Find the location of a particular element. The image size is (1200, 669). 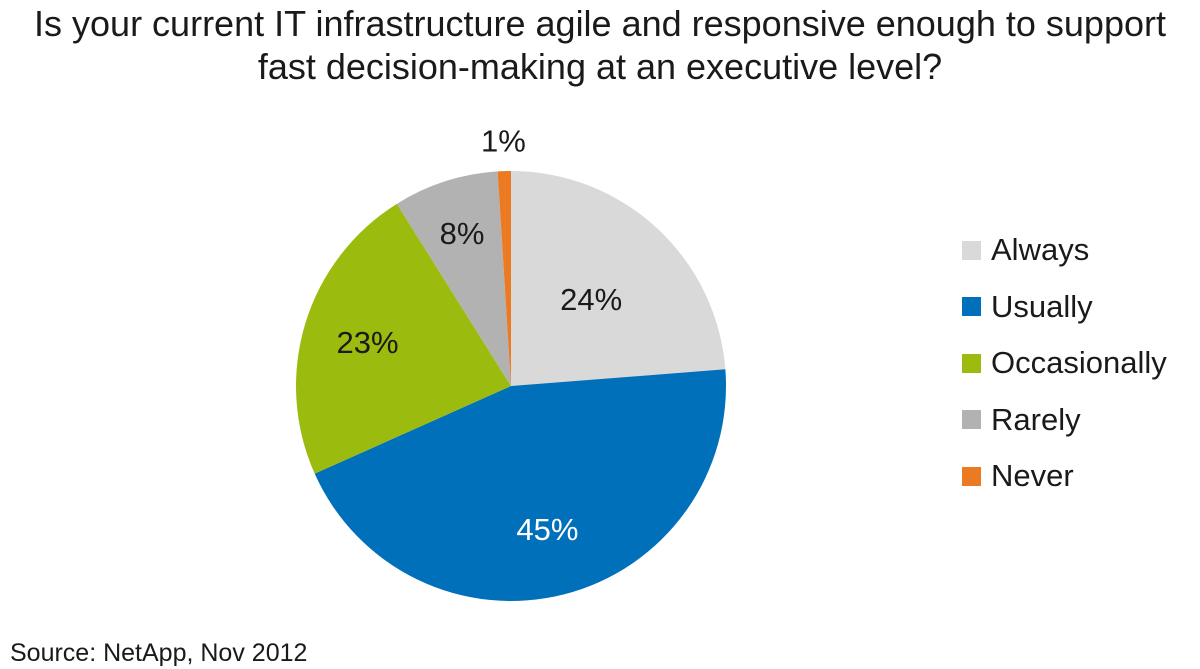

pie-slice-usually is located at coordinates (520, 485).